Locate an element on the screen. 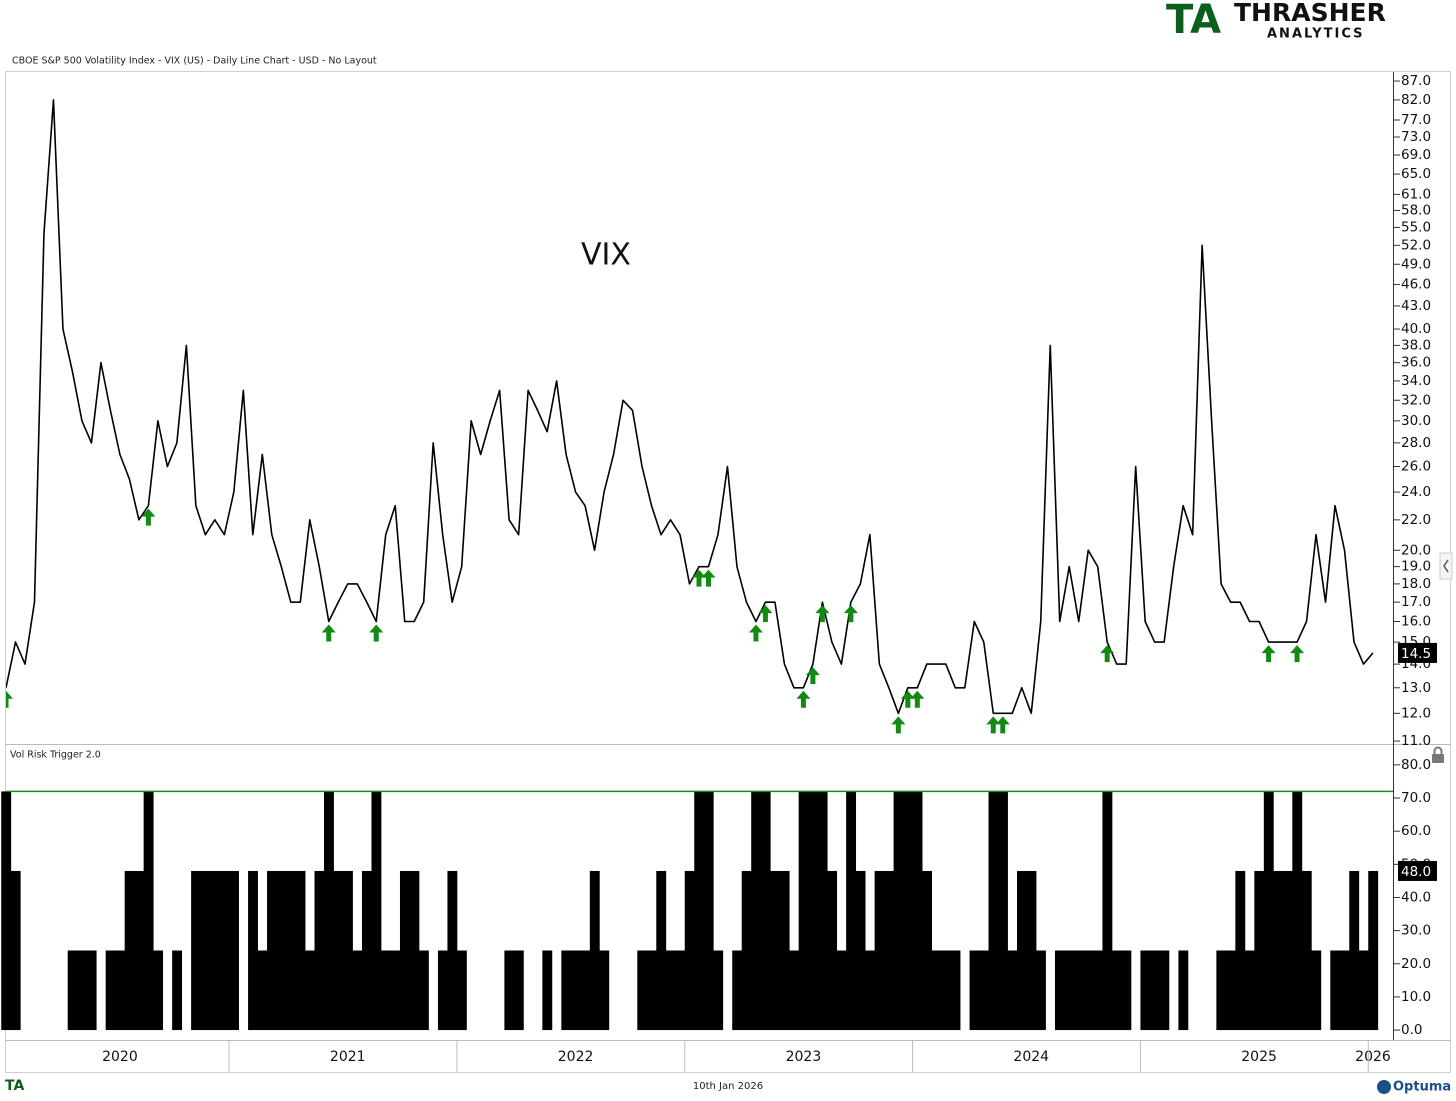  y-tick-label: 80.0 is located at coordinates (1416, 765).